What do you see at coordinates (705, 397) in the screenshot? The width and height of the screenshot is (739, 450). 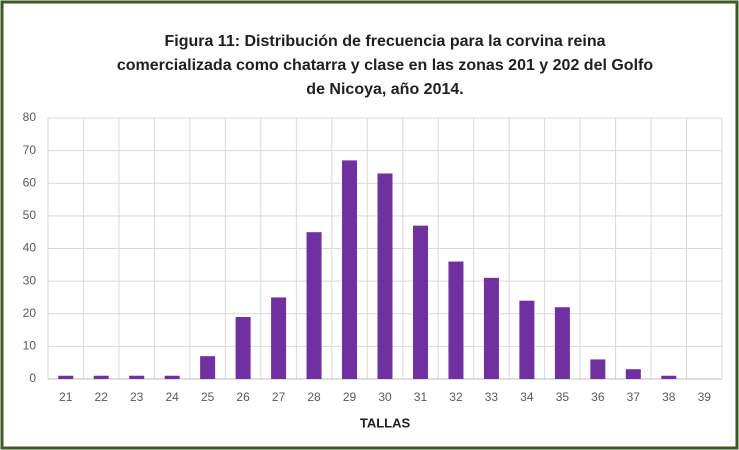 I see `x-tick-label: 39` at bounding box center [705, 397].